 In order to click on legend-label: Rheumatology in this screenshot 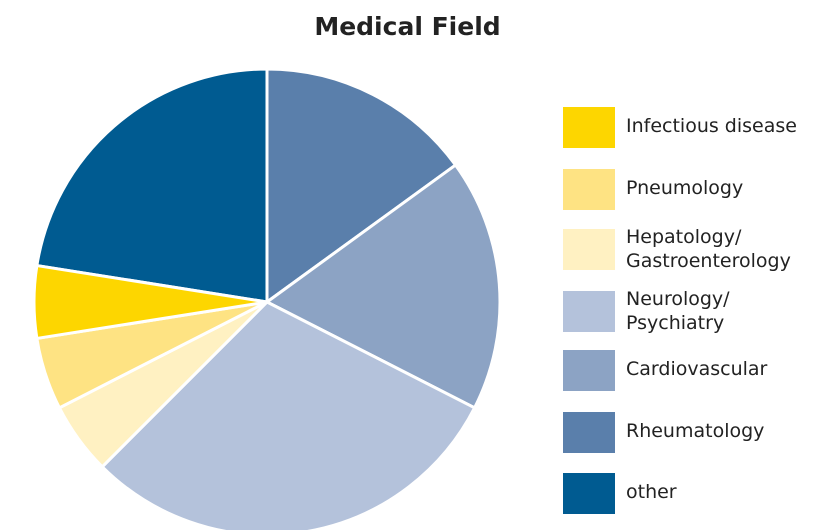, I will do `click(695, 431)`.